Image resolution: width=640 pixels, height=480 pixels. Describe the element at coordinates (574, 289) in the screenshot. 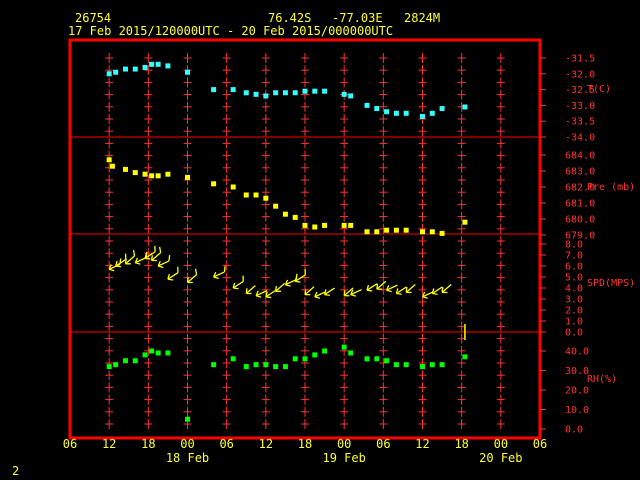

I see `wind-ytick-label: 4.0` at that location.